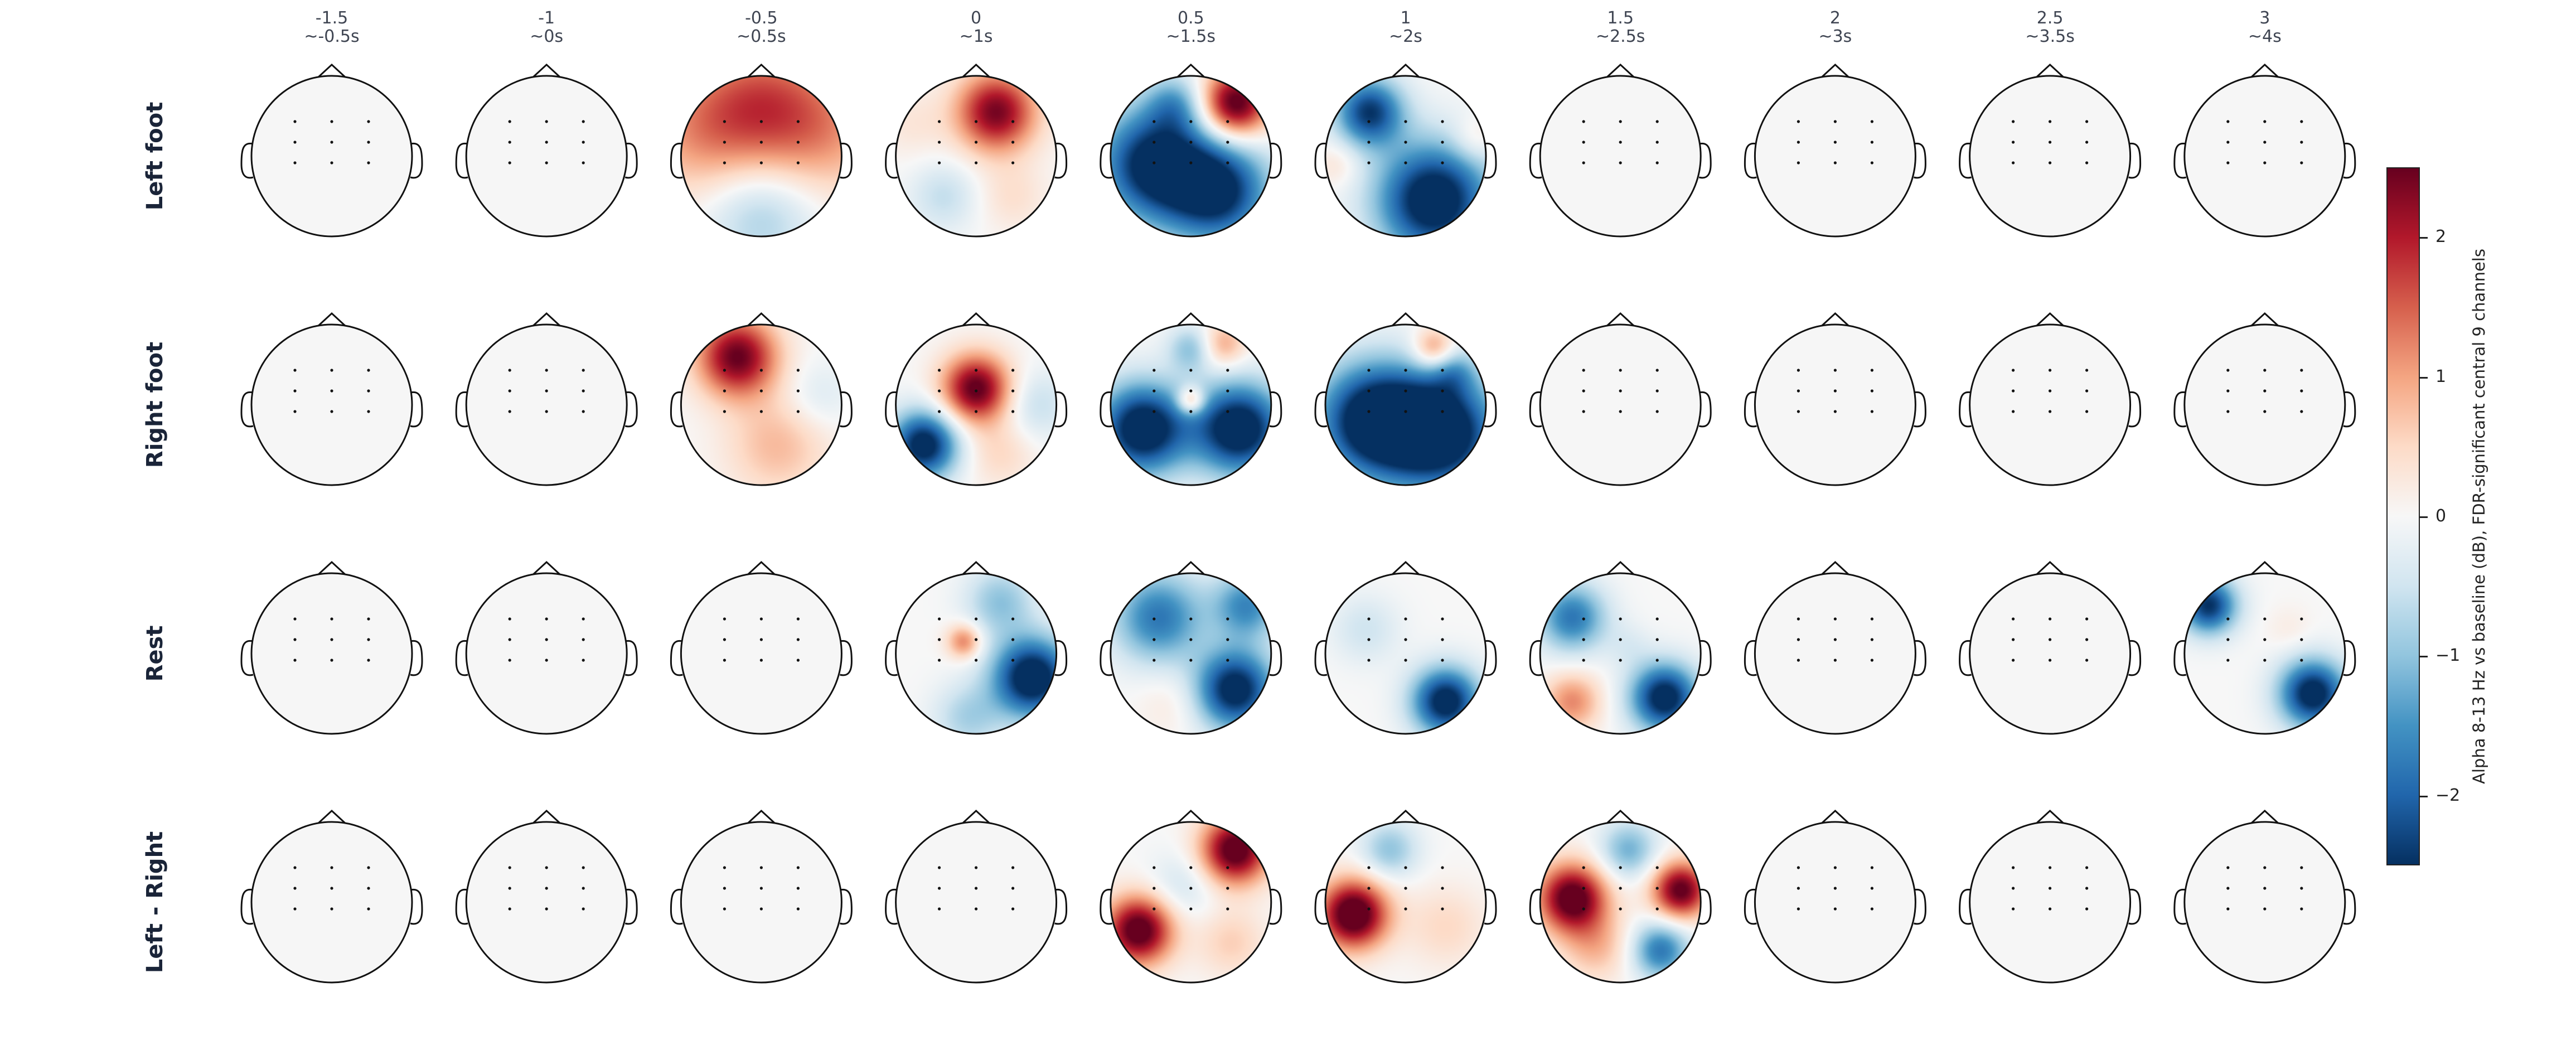 This screenshot has height=1055, width=2576. What do you see at coordinates (2050, 36) in the screenshot?
I see `column-time-label: ~3.5s` at bounding box center [2050, 36].